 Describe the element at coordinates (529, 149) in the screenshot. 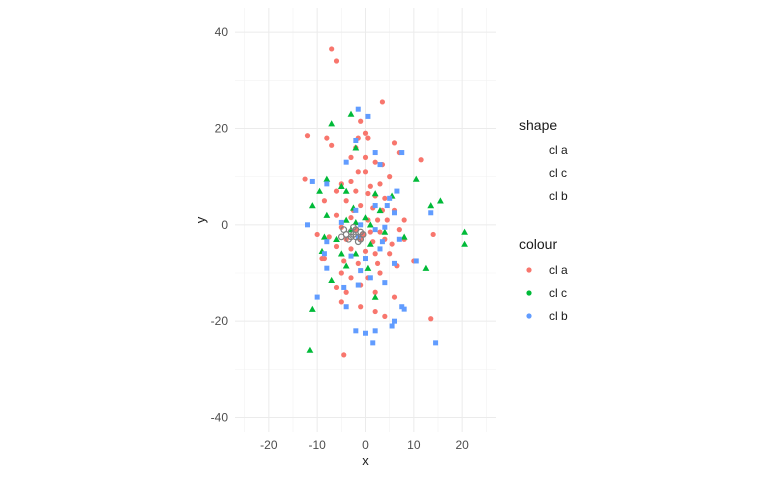

I see `legend-shape-key` at that location.